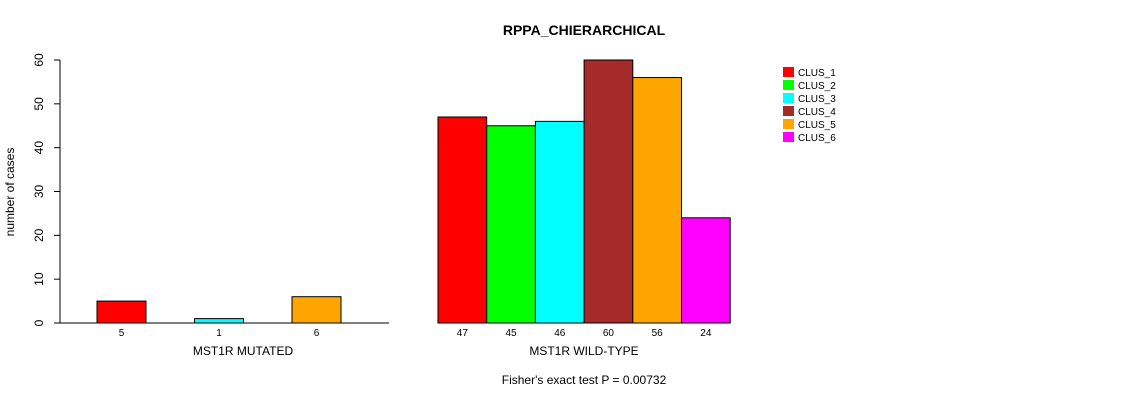 This screenshot has height=400, width=1140. I want to click on legend-label: CLUS_6, so click(817, 138).